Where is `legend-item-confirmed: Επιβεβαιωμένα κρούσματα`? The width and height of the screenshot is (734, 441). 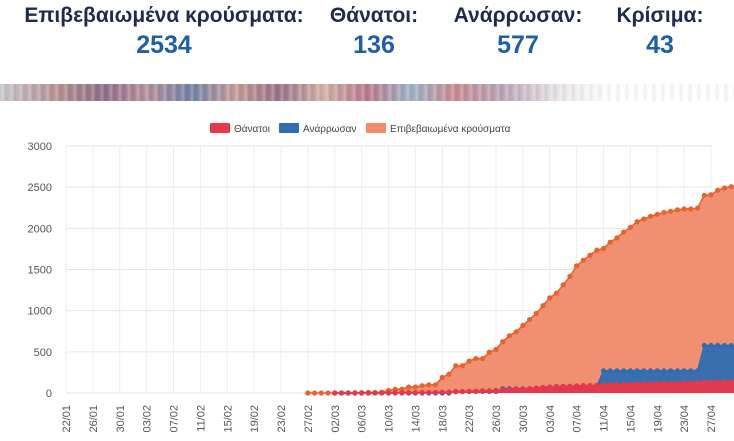 legend-item-confirmed: Επιβεβαιωμένα κρούσματα is located at coordinates (438, 129).